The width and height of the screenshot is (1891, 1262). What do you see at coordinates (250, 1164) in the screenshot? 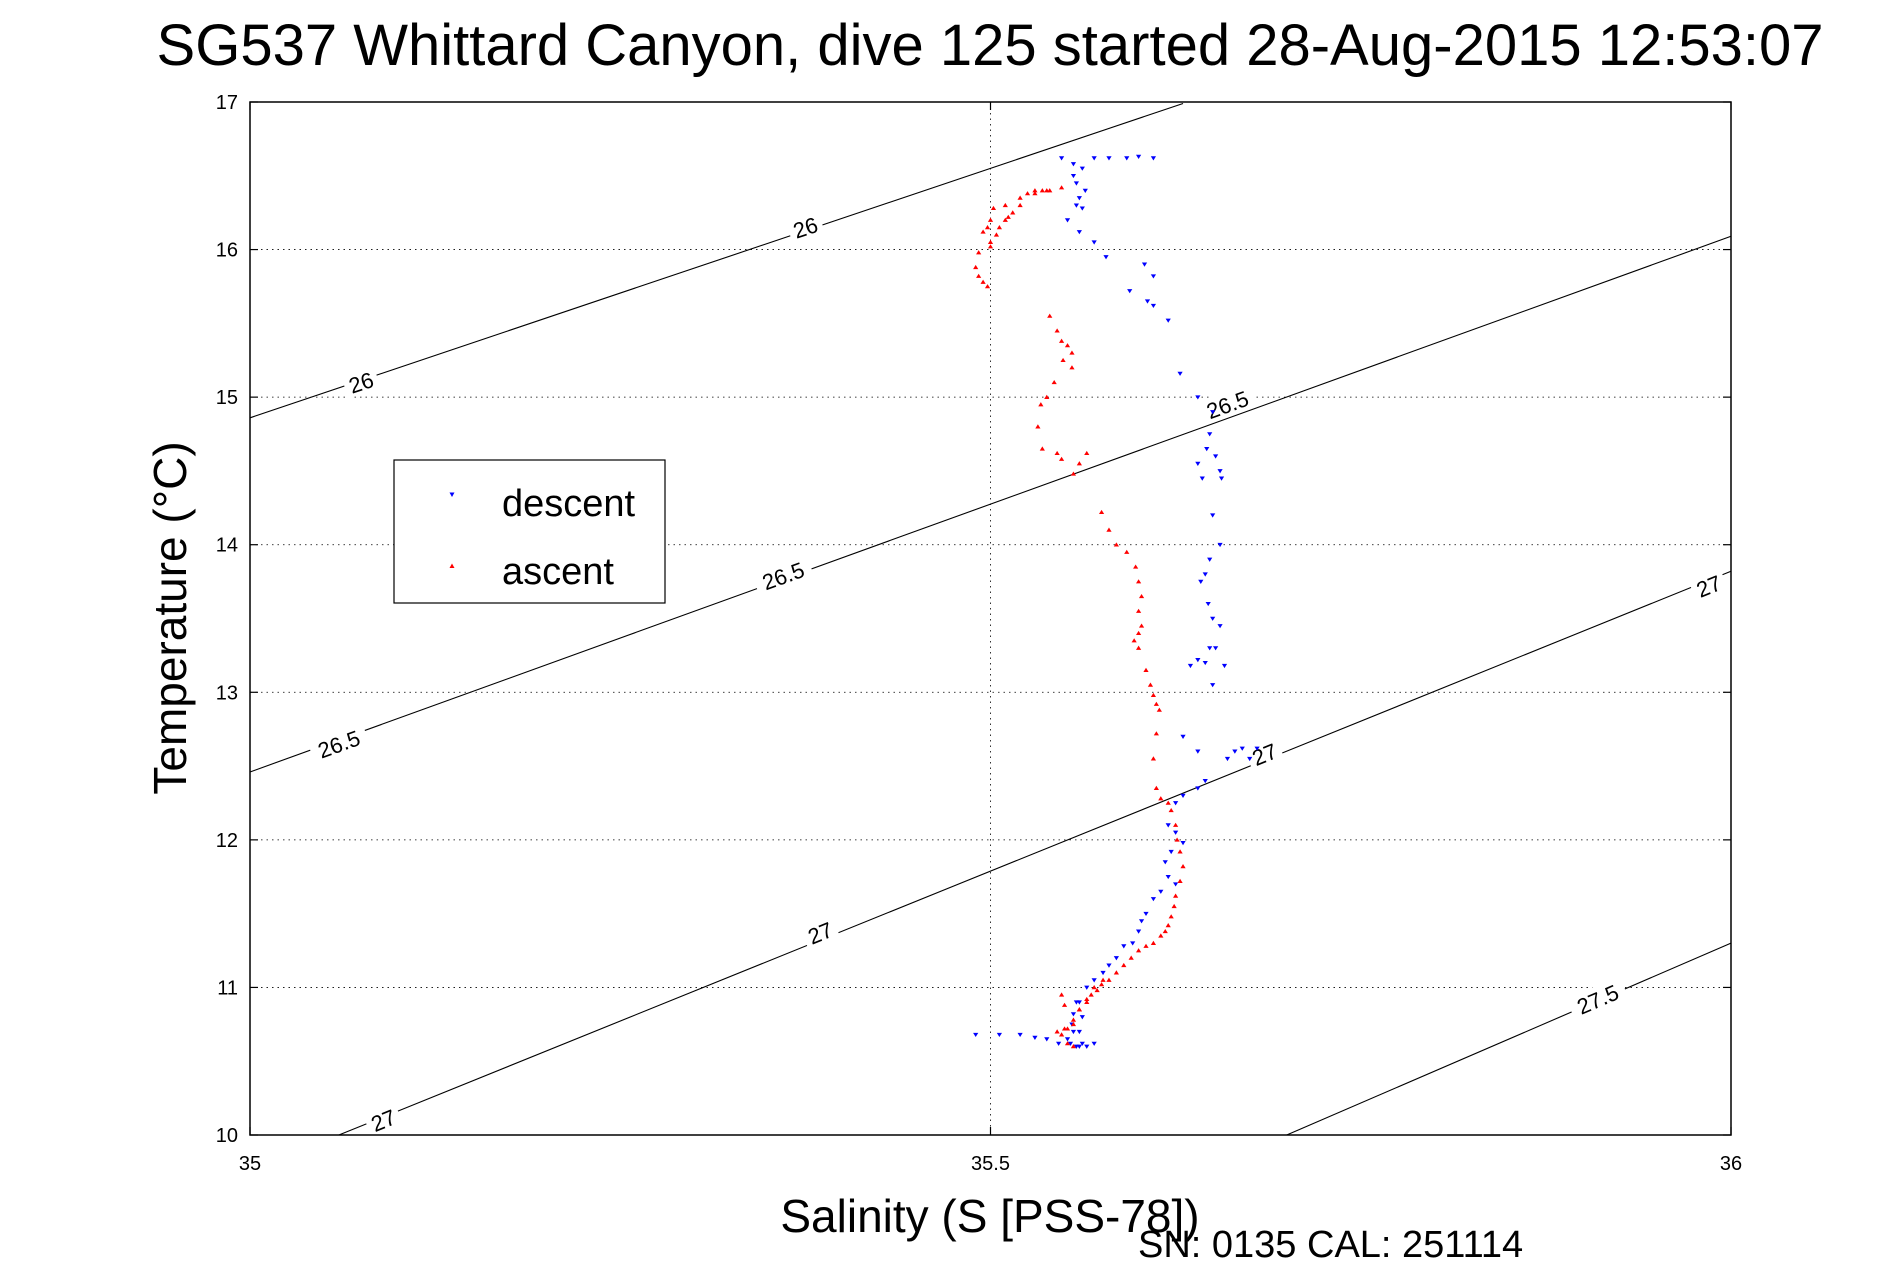
I see `x-tick-label: 35` at bounding box center [250, 1164].